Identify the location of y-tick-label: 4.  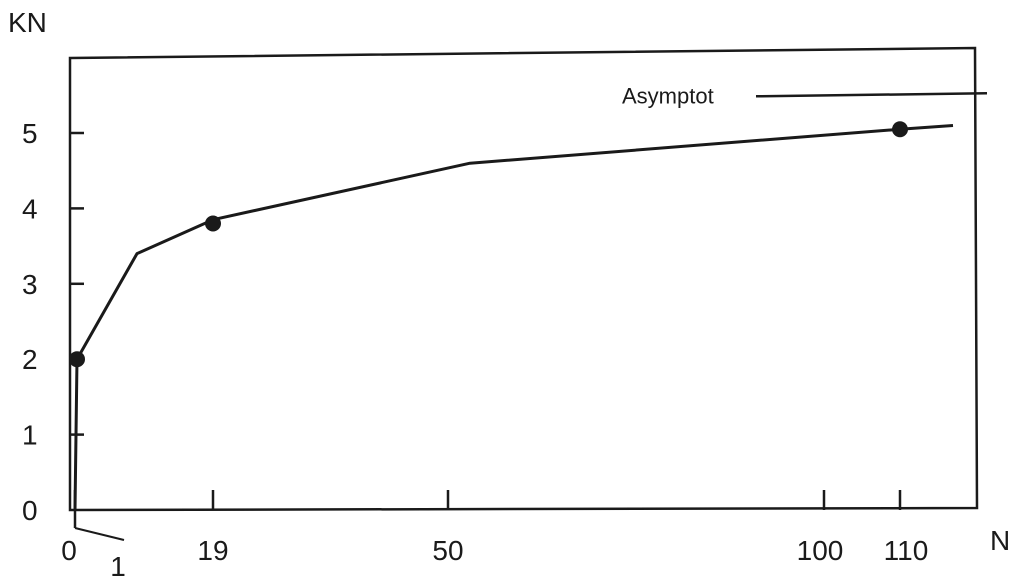
(30, 208).